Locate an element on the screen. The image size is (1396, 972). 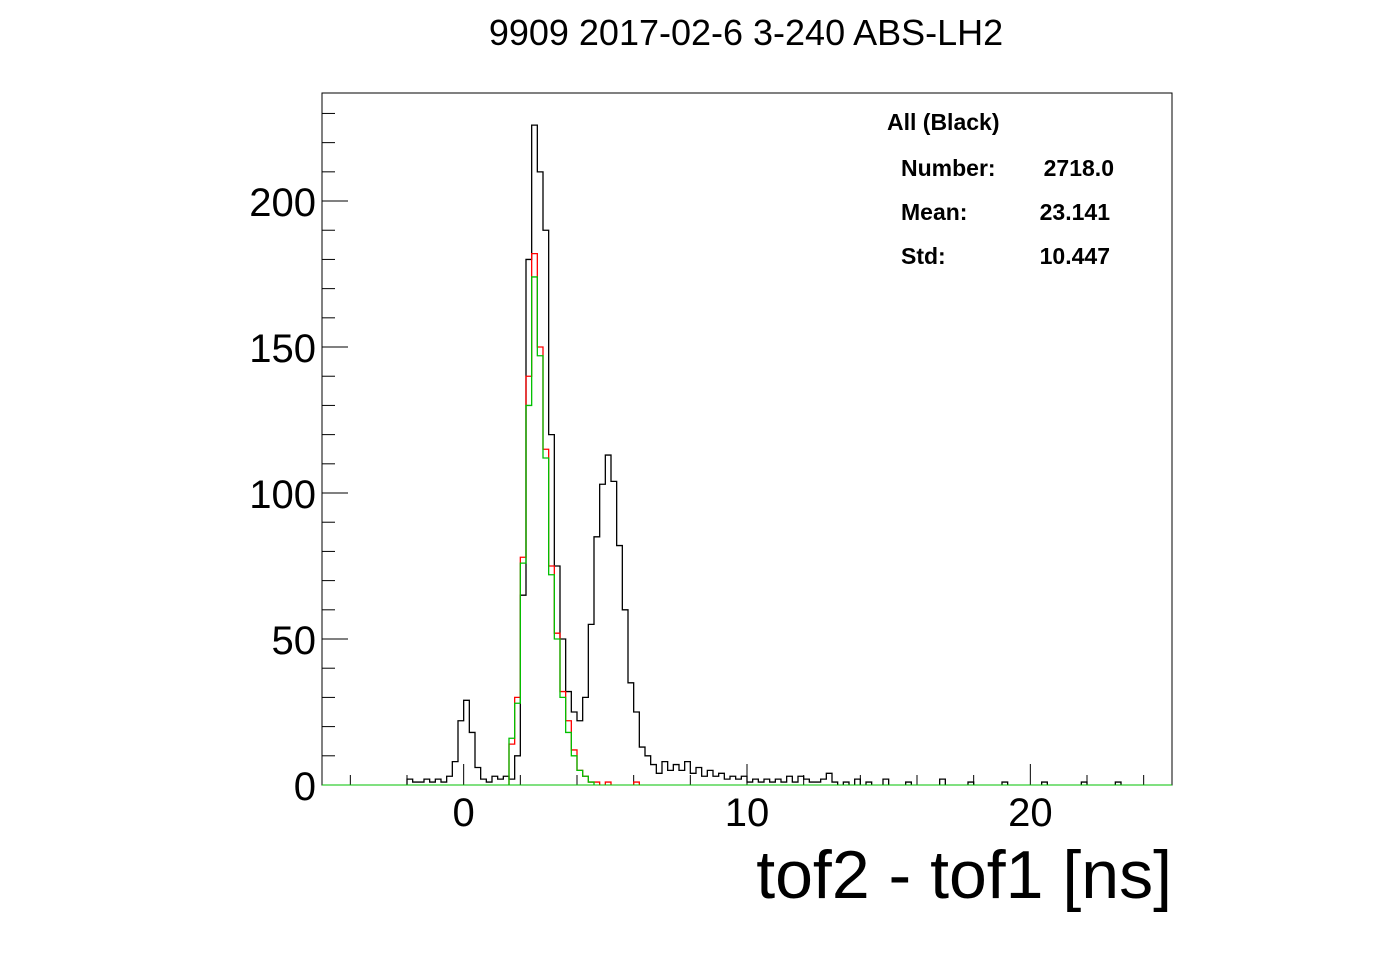
stats-mean-value: 23.141 is located at coordinates (1075, 212).